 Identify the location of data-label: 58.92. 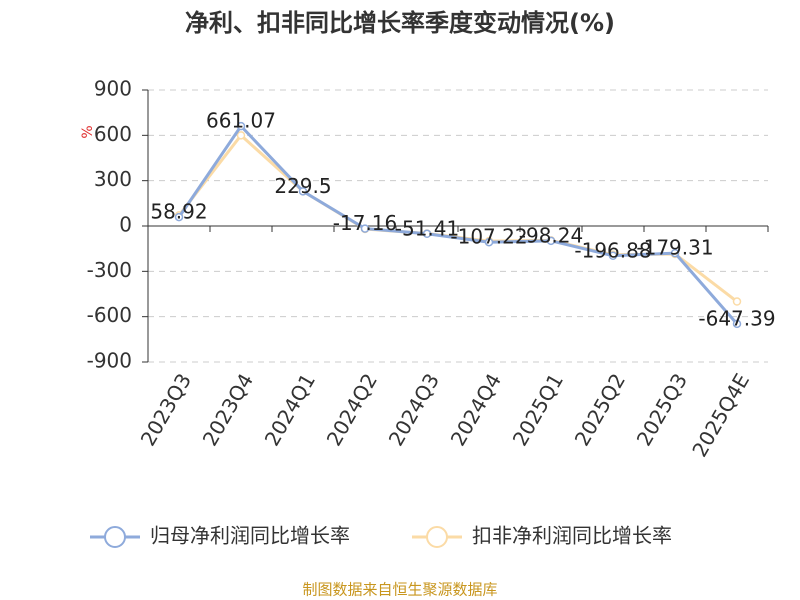
(178, 212).